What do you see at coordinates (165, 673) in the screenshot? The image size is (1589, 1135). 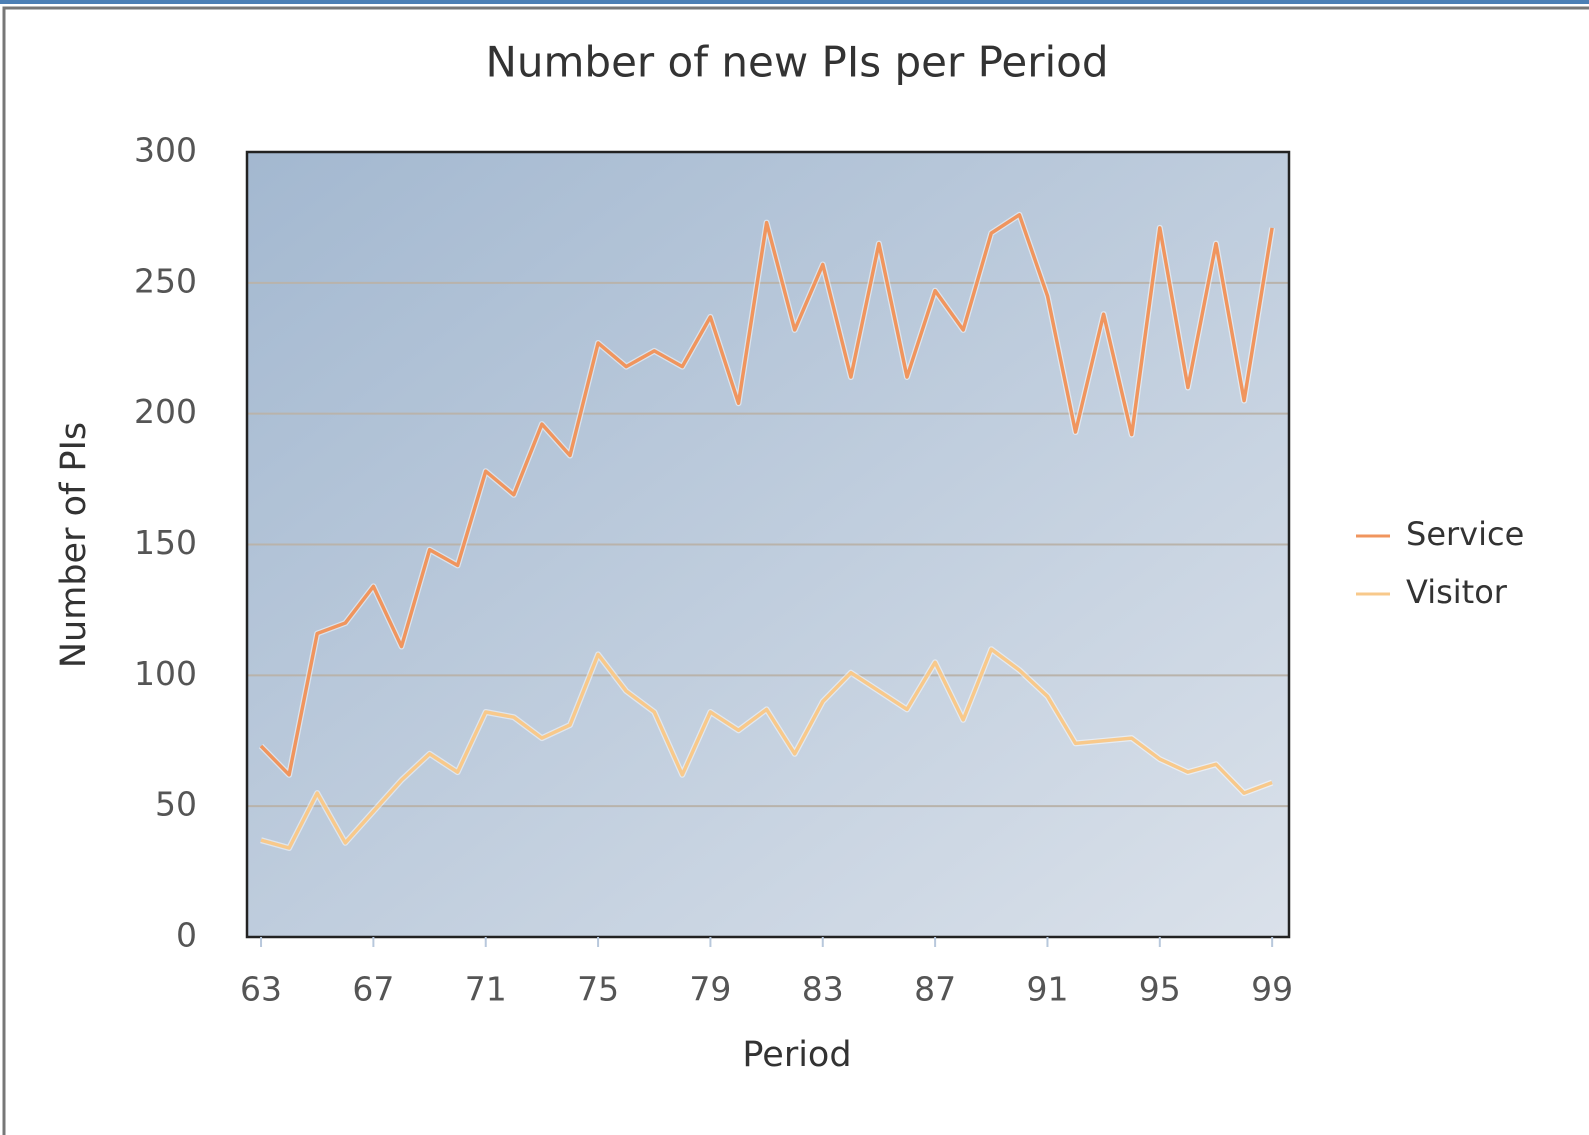 I see `y-tick-label: 100` at bounding box center [165, 673].